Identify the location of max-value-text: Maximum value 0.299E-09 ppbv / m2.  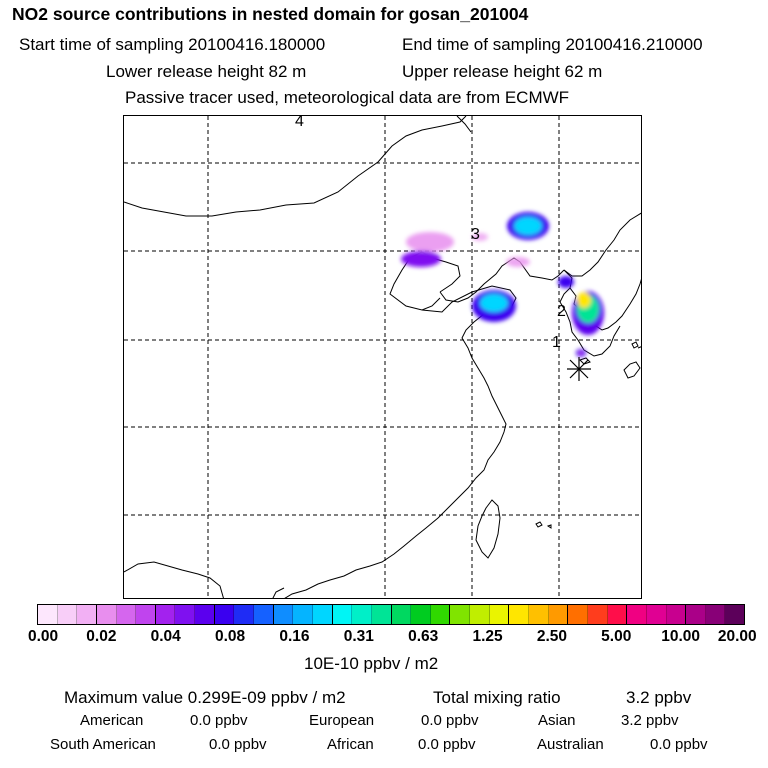
(205, 697).